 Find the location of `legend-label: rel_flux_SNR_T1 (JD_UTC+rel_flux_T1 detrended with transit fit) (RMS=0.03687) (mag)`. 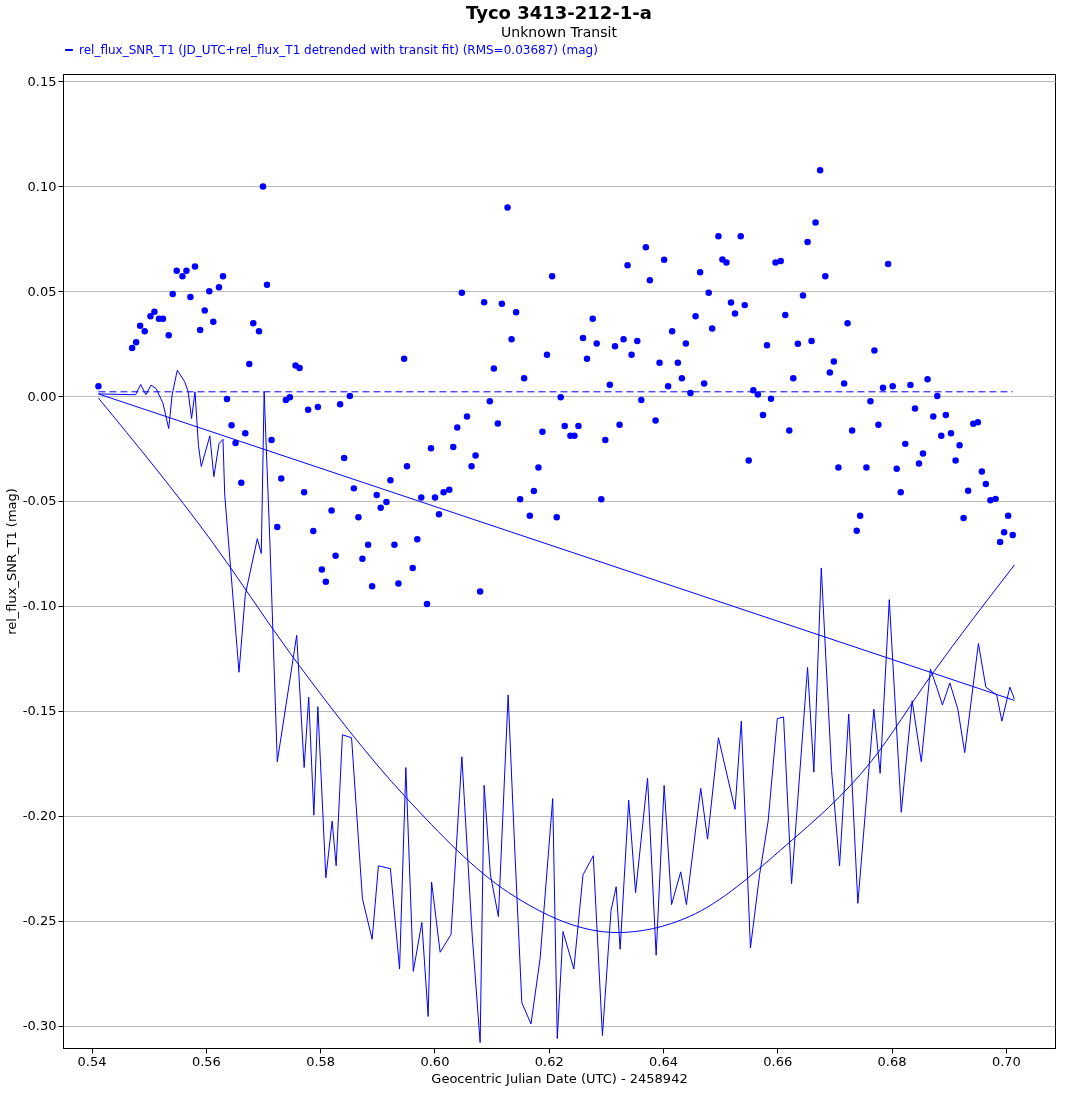

legend-label: rel_flux_SNR_T1 (JD_UTC+rel_flux_T1 detrended with transit fit) (RMS=0.03687) (mag) is located at coordinates (338, 50).